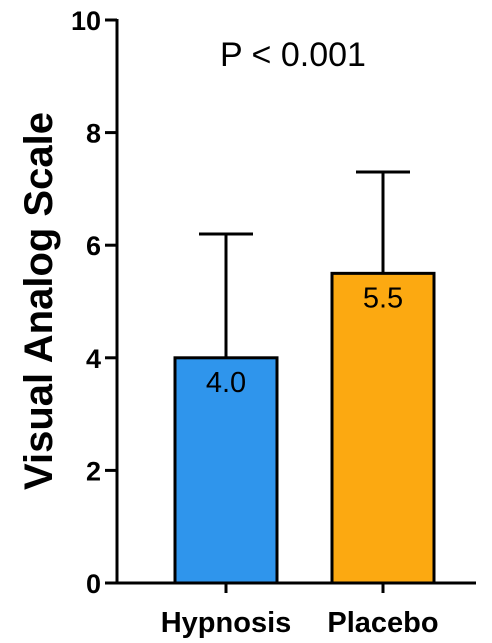 The width and height of the screenshot is (492, 643). I want to click on y-tick-label: 2, so click(93, 471).